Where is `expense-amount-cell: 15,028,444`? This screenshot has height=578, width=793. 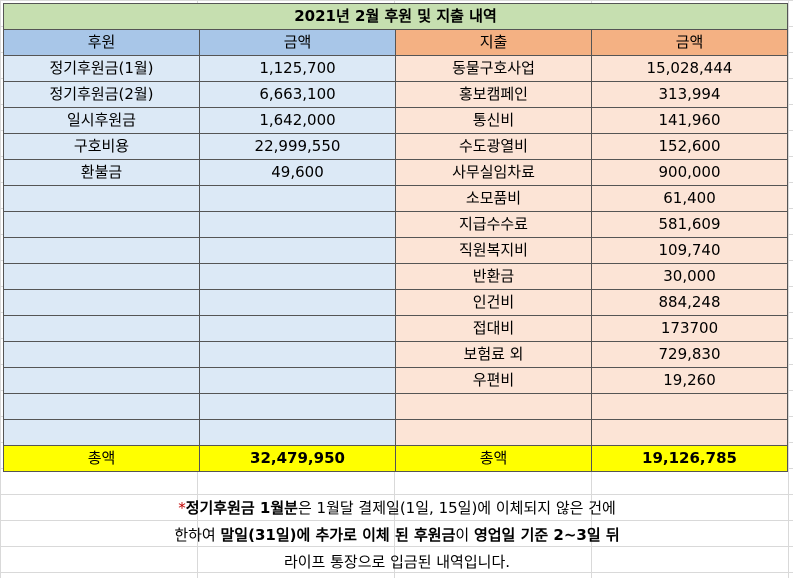
expense-amount-cell: 15,028,444 is located at coordinates (689, 68).